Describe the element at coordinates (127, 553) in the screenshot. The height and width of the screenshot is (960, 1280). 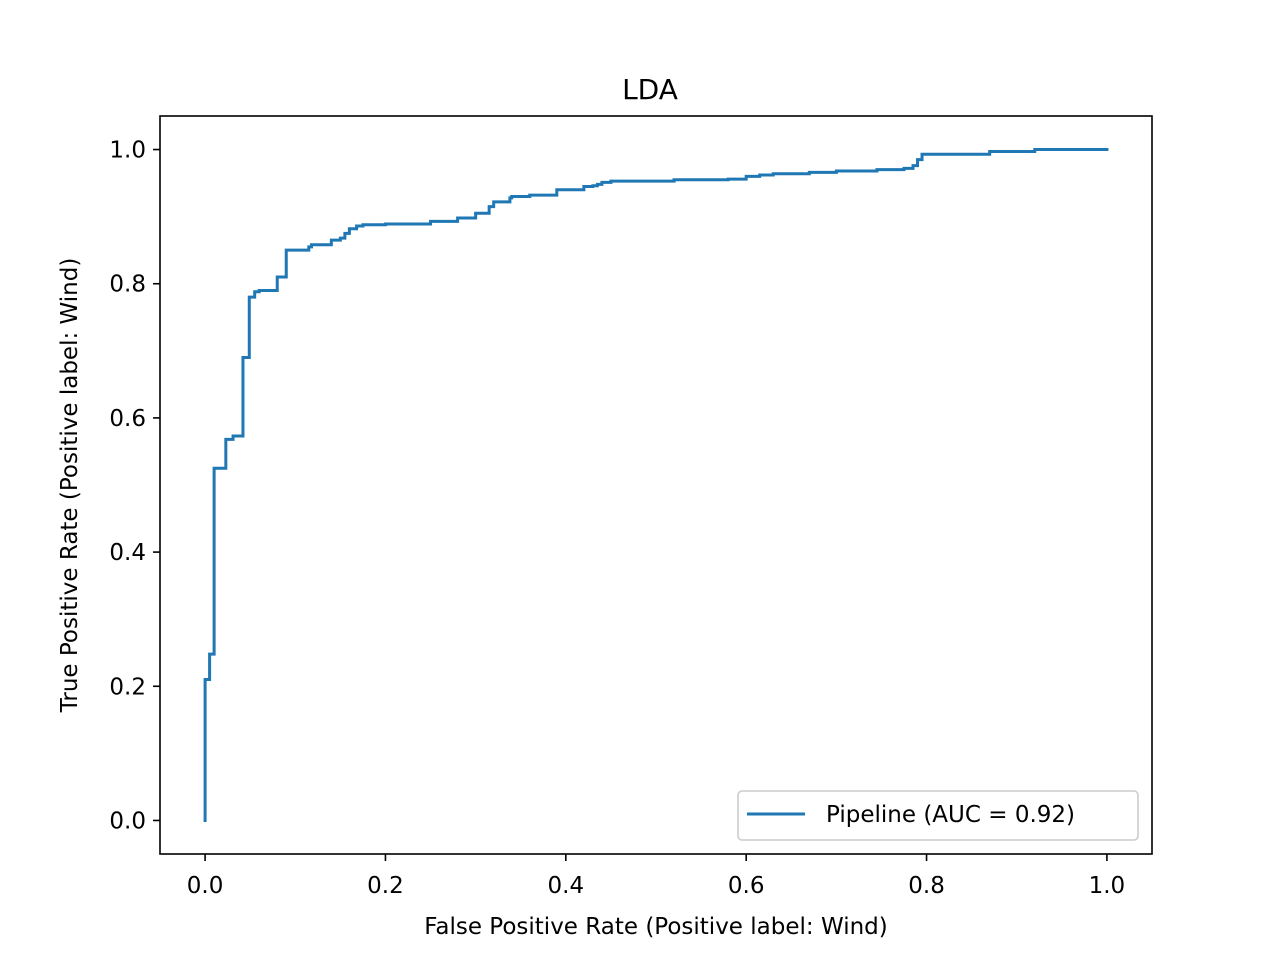
I see `y-tick-label: 0.4` at that location.